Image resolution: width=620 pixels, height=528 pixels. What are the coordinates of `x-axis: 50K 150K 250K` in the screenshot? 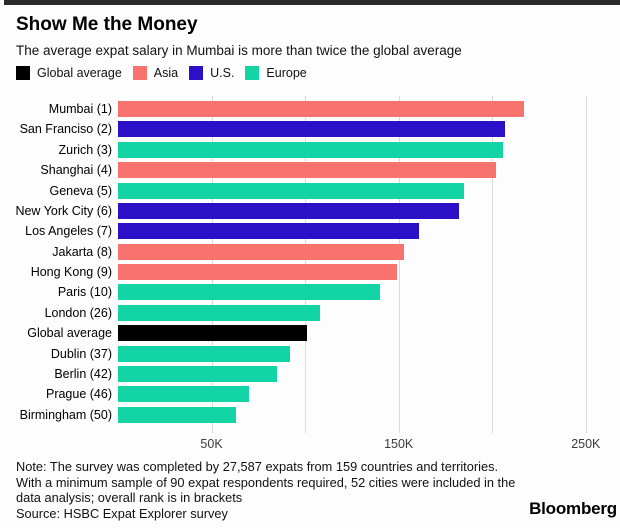 It's located at (365, 446).